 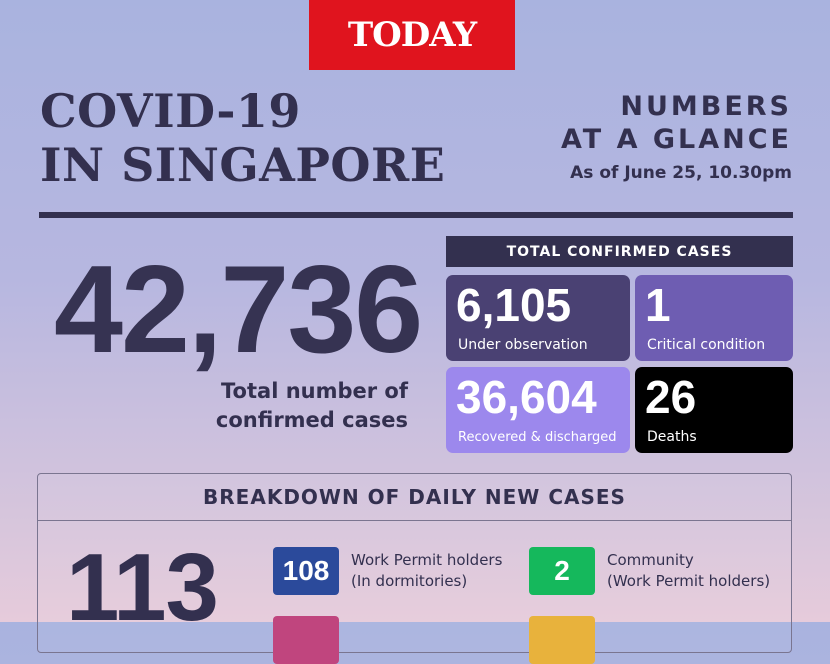 What do you see at coordinates (681, 173) in the screenshot?
I see `as-of-timestamp: As of June 25, 10.30pm` at bounding box center [681, 173].